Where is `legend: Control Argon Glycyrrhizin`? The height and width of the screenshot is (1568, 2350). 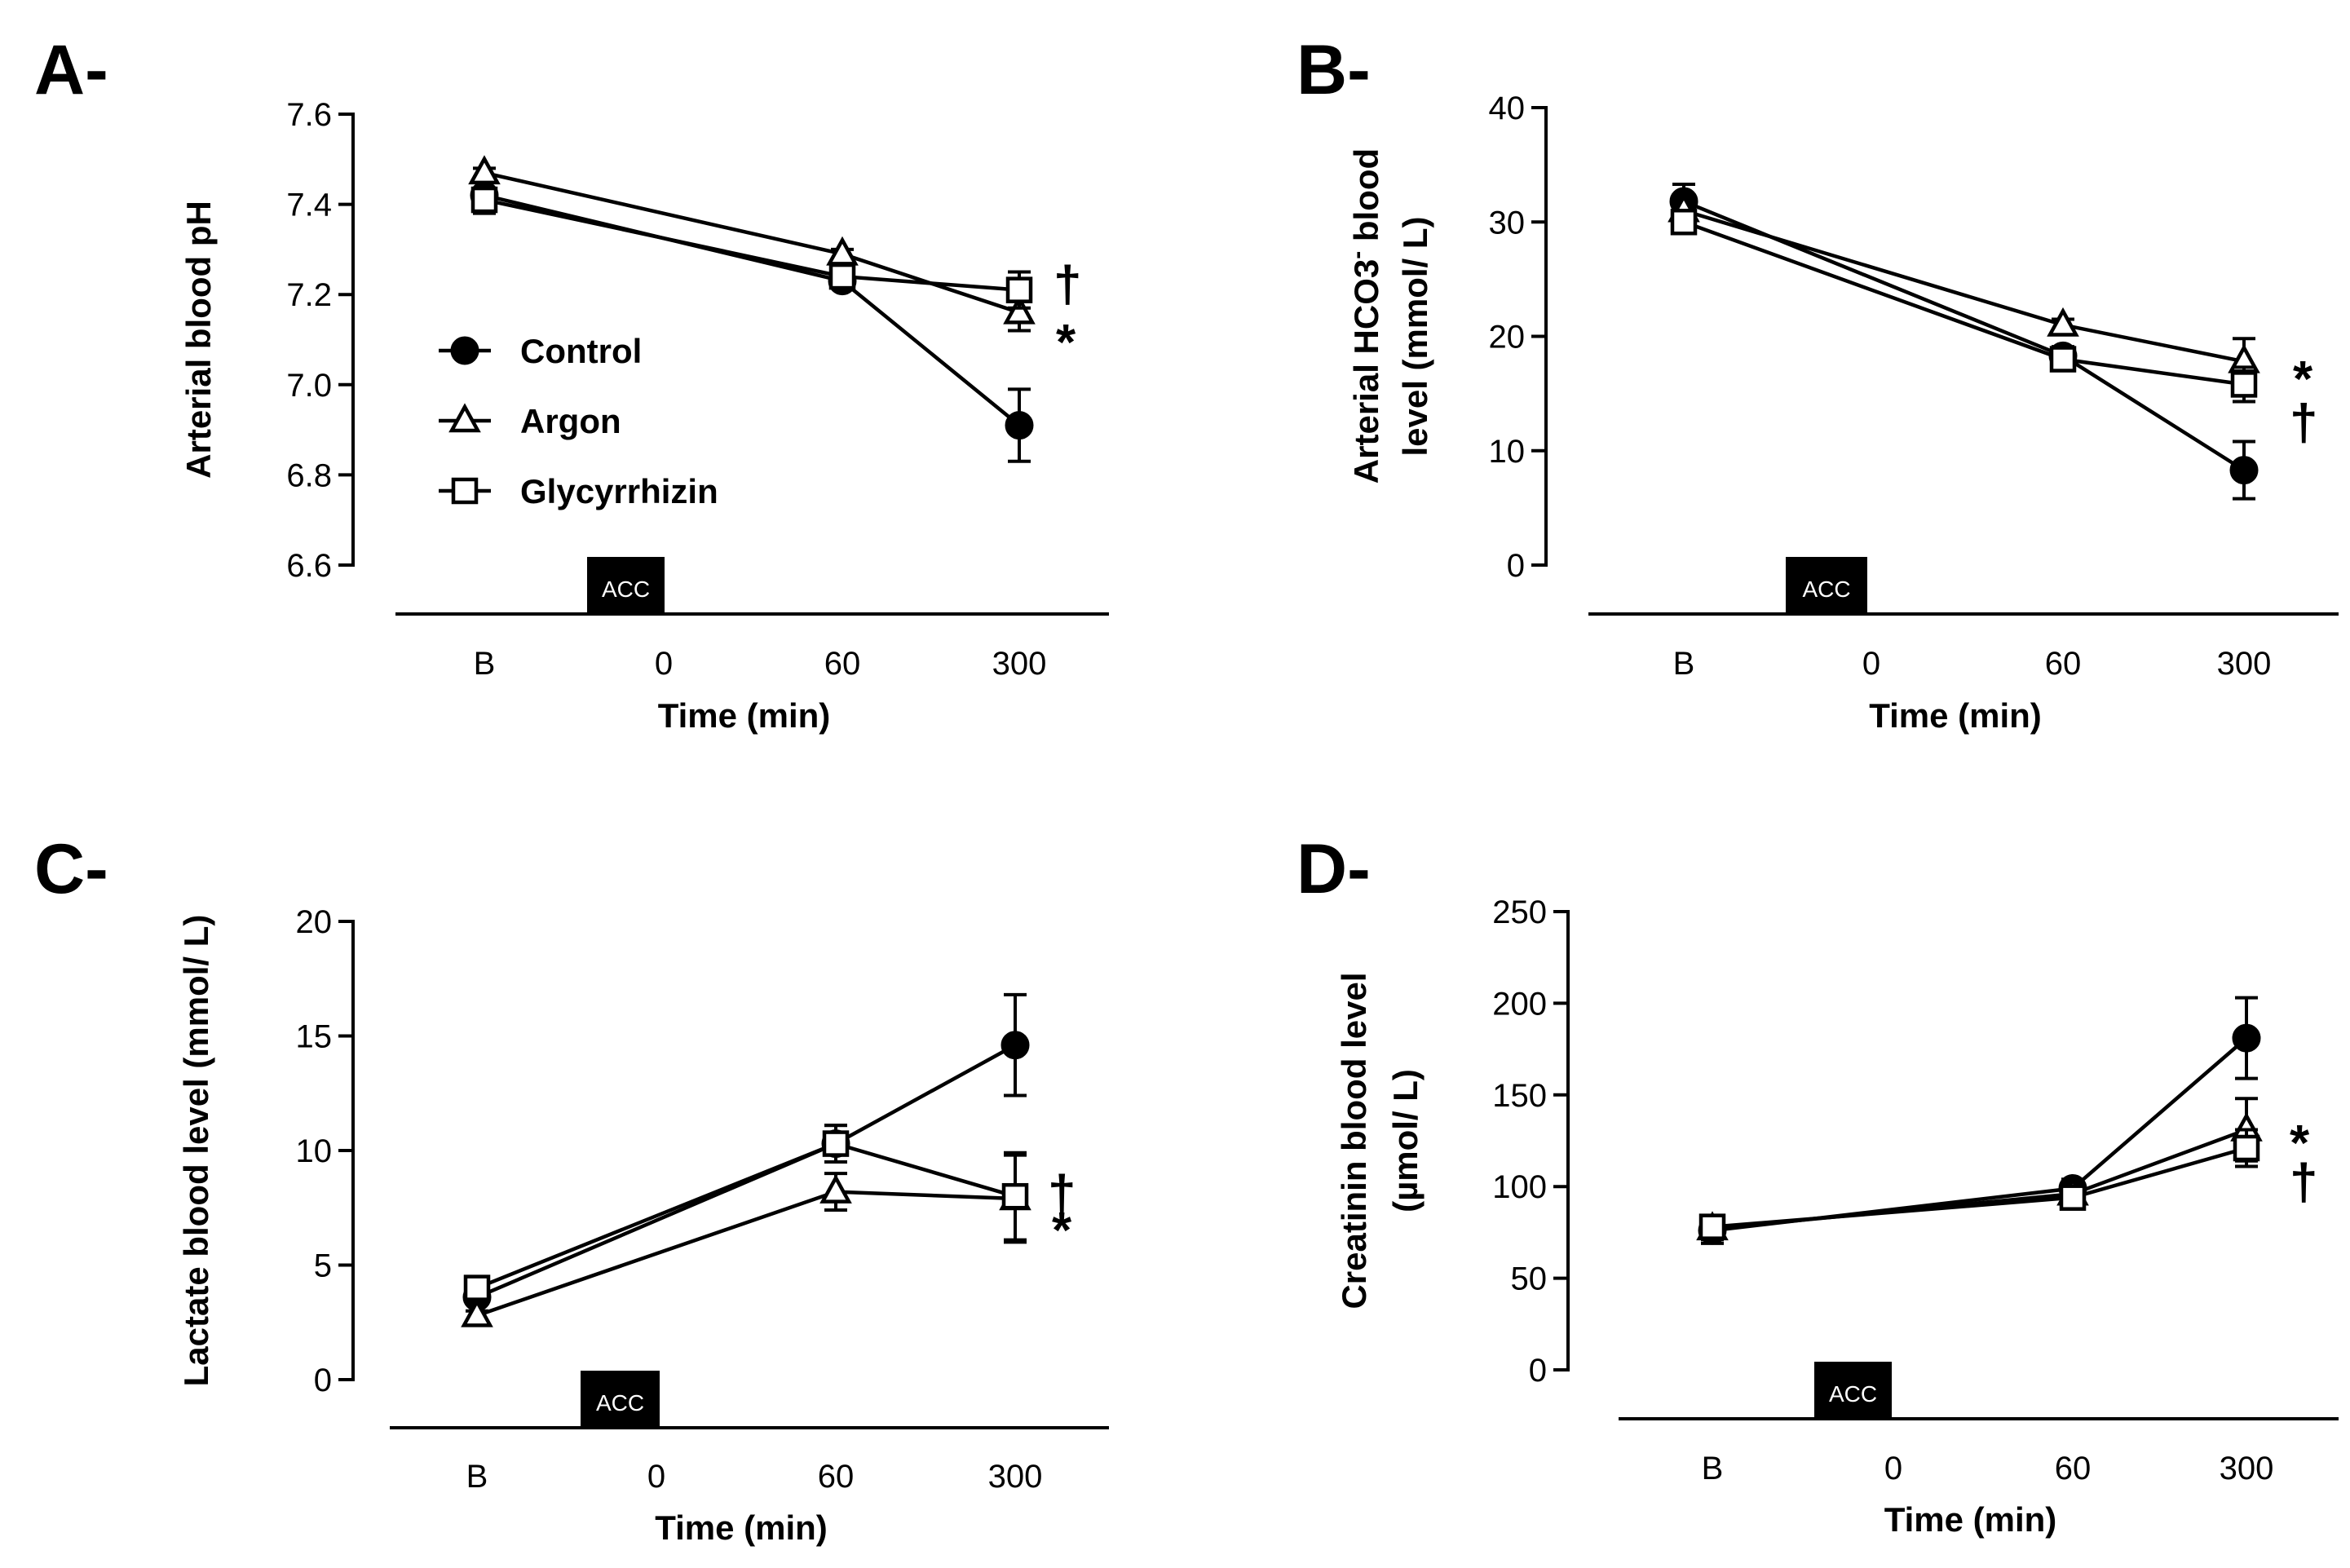 legend: Control Argon Glycyrrhizin is located at coordinates (578, 421).